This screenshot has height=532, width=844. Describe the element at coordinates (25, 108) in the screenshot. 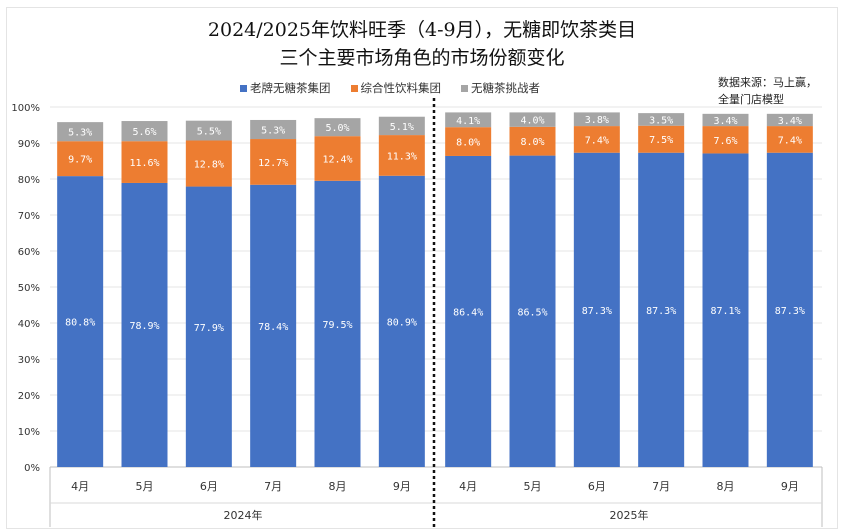

I see `y-tick-label: 100%` at that location.